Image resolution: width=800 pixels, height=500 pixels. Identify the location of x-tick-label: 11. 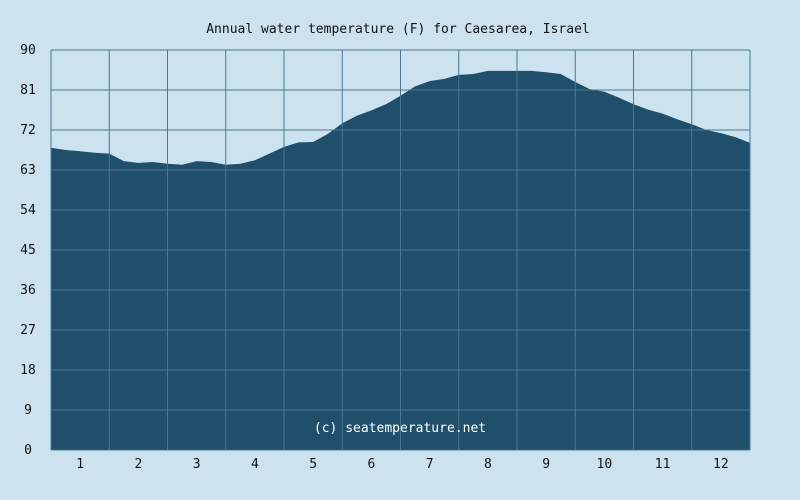
(663, 464).